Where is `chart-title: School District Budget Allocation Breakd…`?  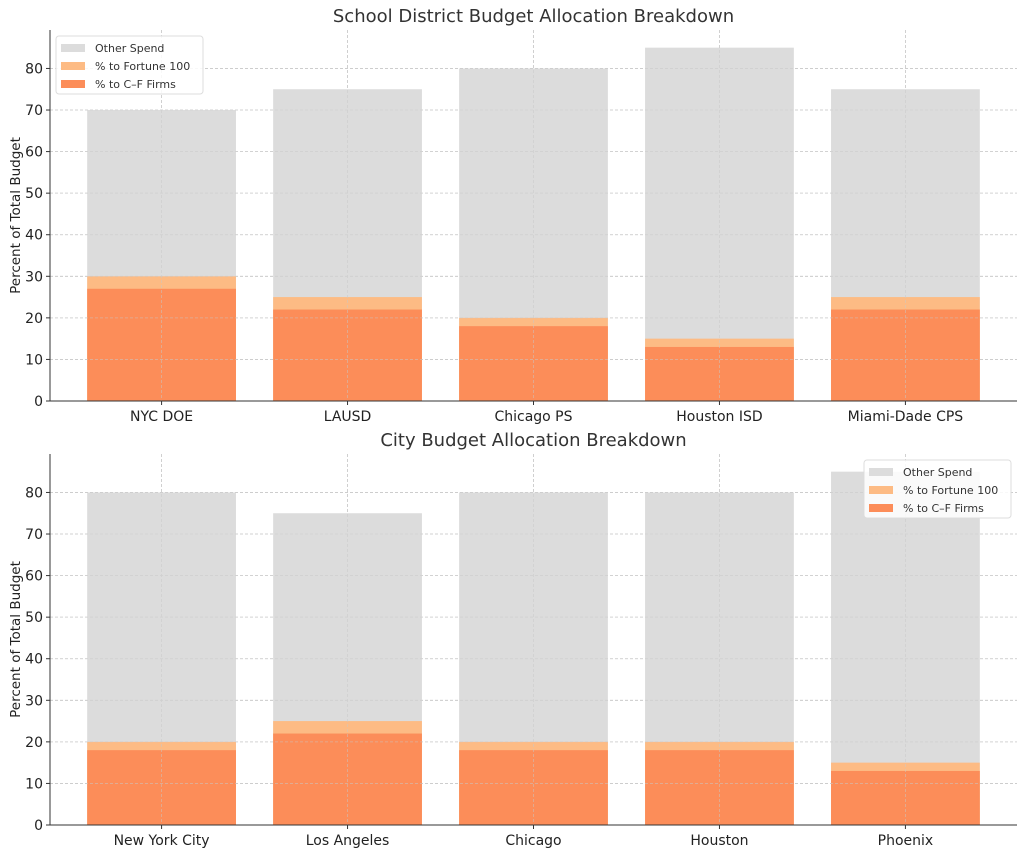
chart-title: School District Budget Allocation Breakd… is located at coordinates (533, 16).